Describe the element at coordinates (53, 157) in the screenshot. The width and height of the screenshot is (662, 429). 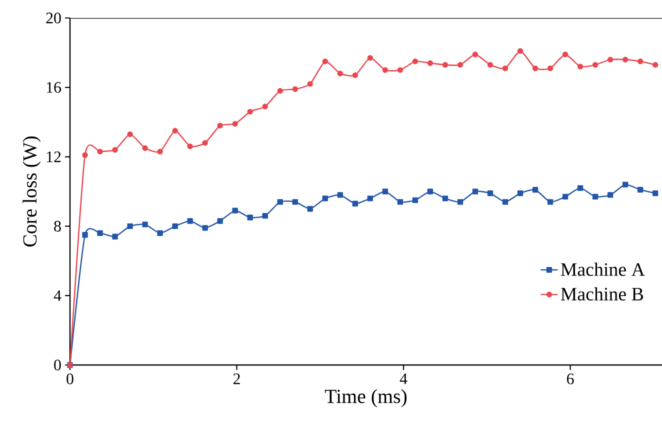
I see `y-tick-label: 12` at that location.